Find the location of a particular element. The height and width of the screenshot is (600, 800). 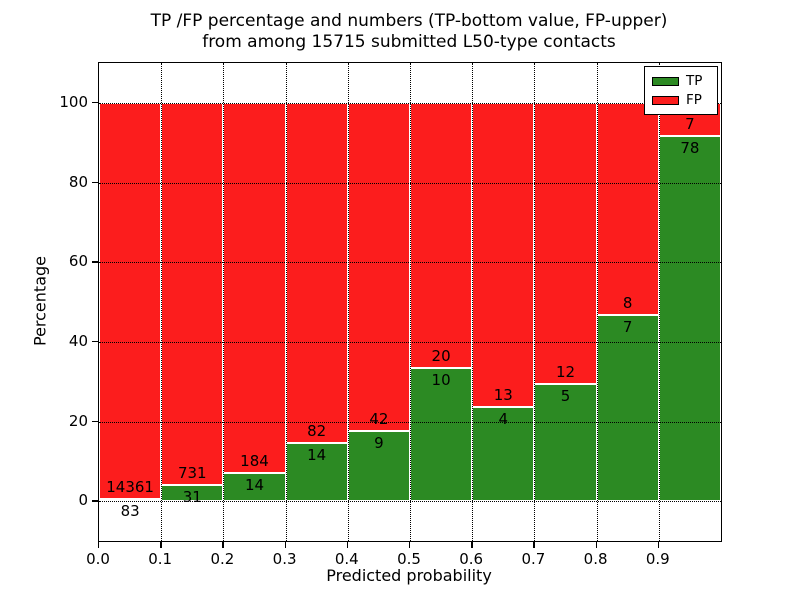

fp-count-label: 8 is located at coordinates (627, 303).